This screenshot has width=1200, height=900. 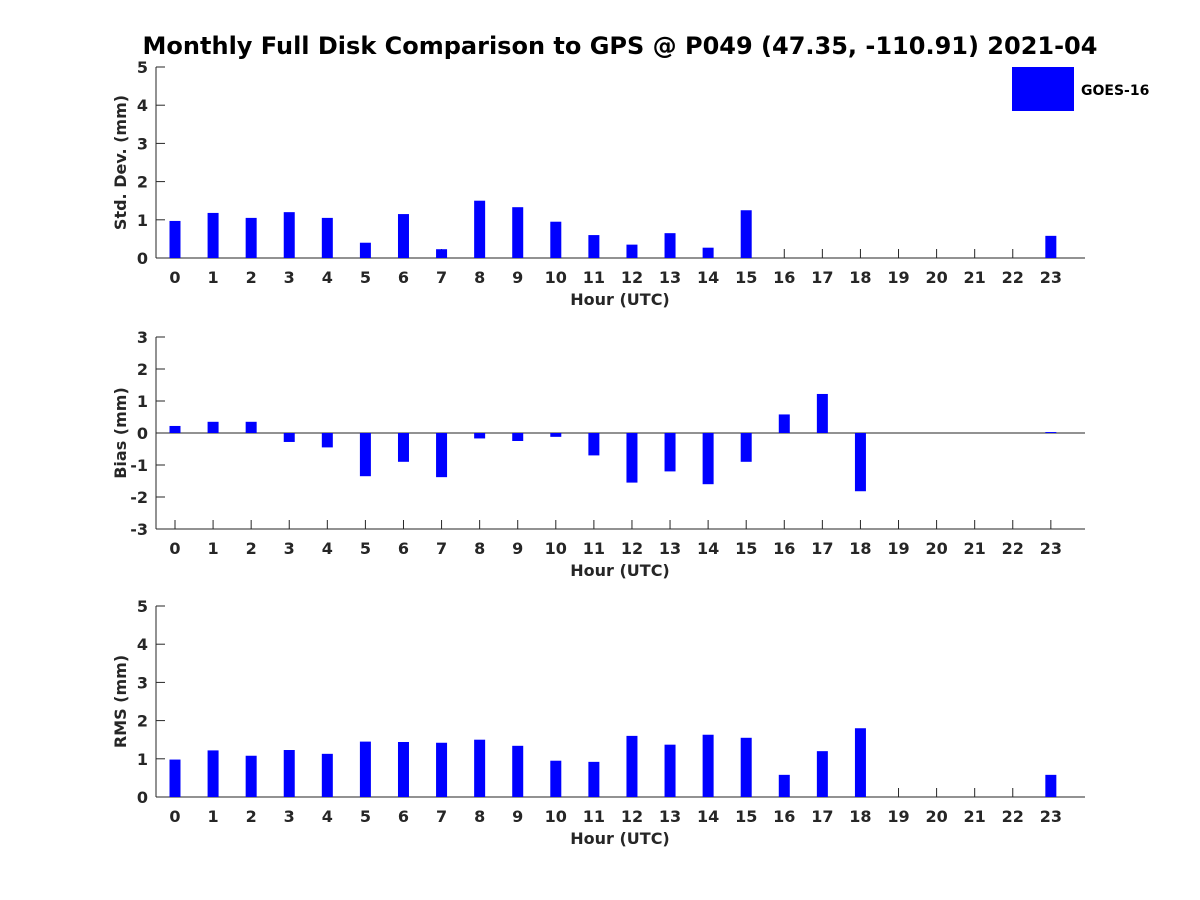 I want to click on rms-xtick-label: 14, so click(x=708, y=816).